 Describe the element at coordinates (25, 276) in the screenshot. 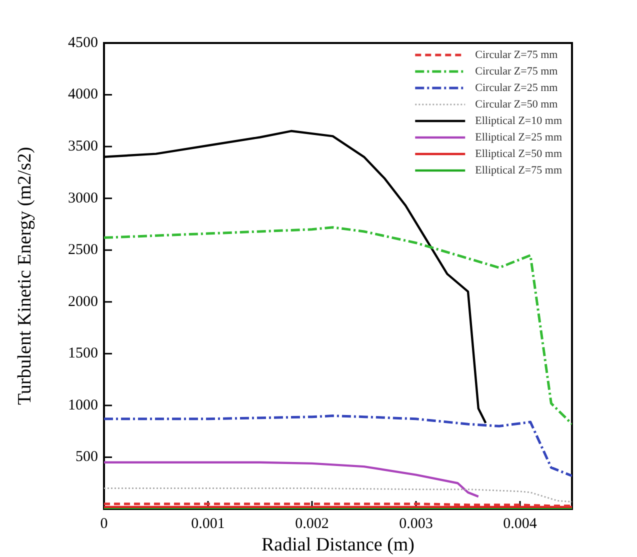

I see `y-axis-title: Turbulent Kinetic Energy (m2/s2)` at that location.